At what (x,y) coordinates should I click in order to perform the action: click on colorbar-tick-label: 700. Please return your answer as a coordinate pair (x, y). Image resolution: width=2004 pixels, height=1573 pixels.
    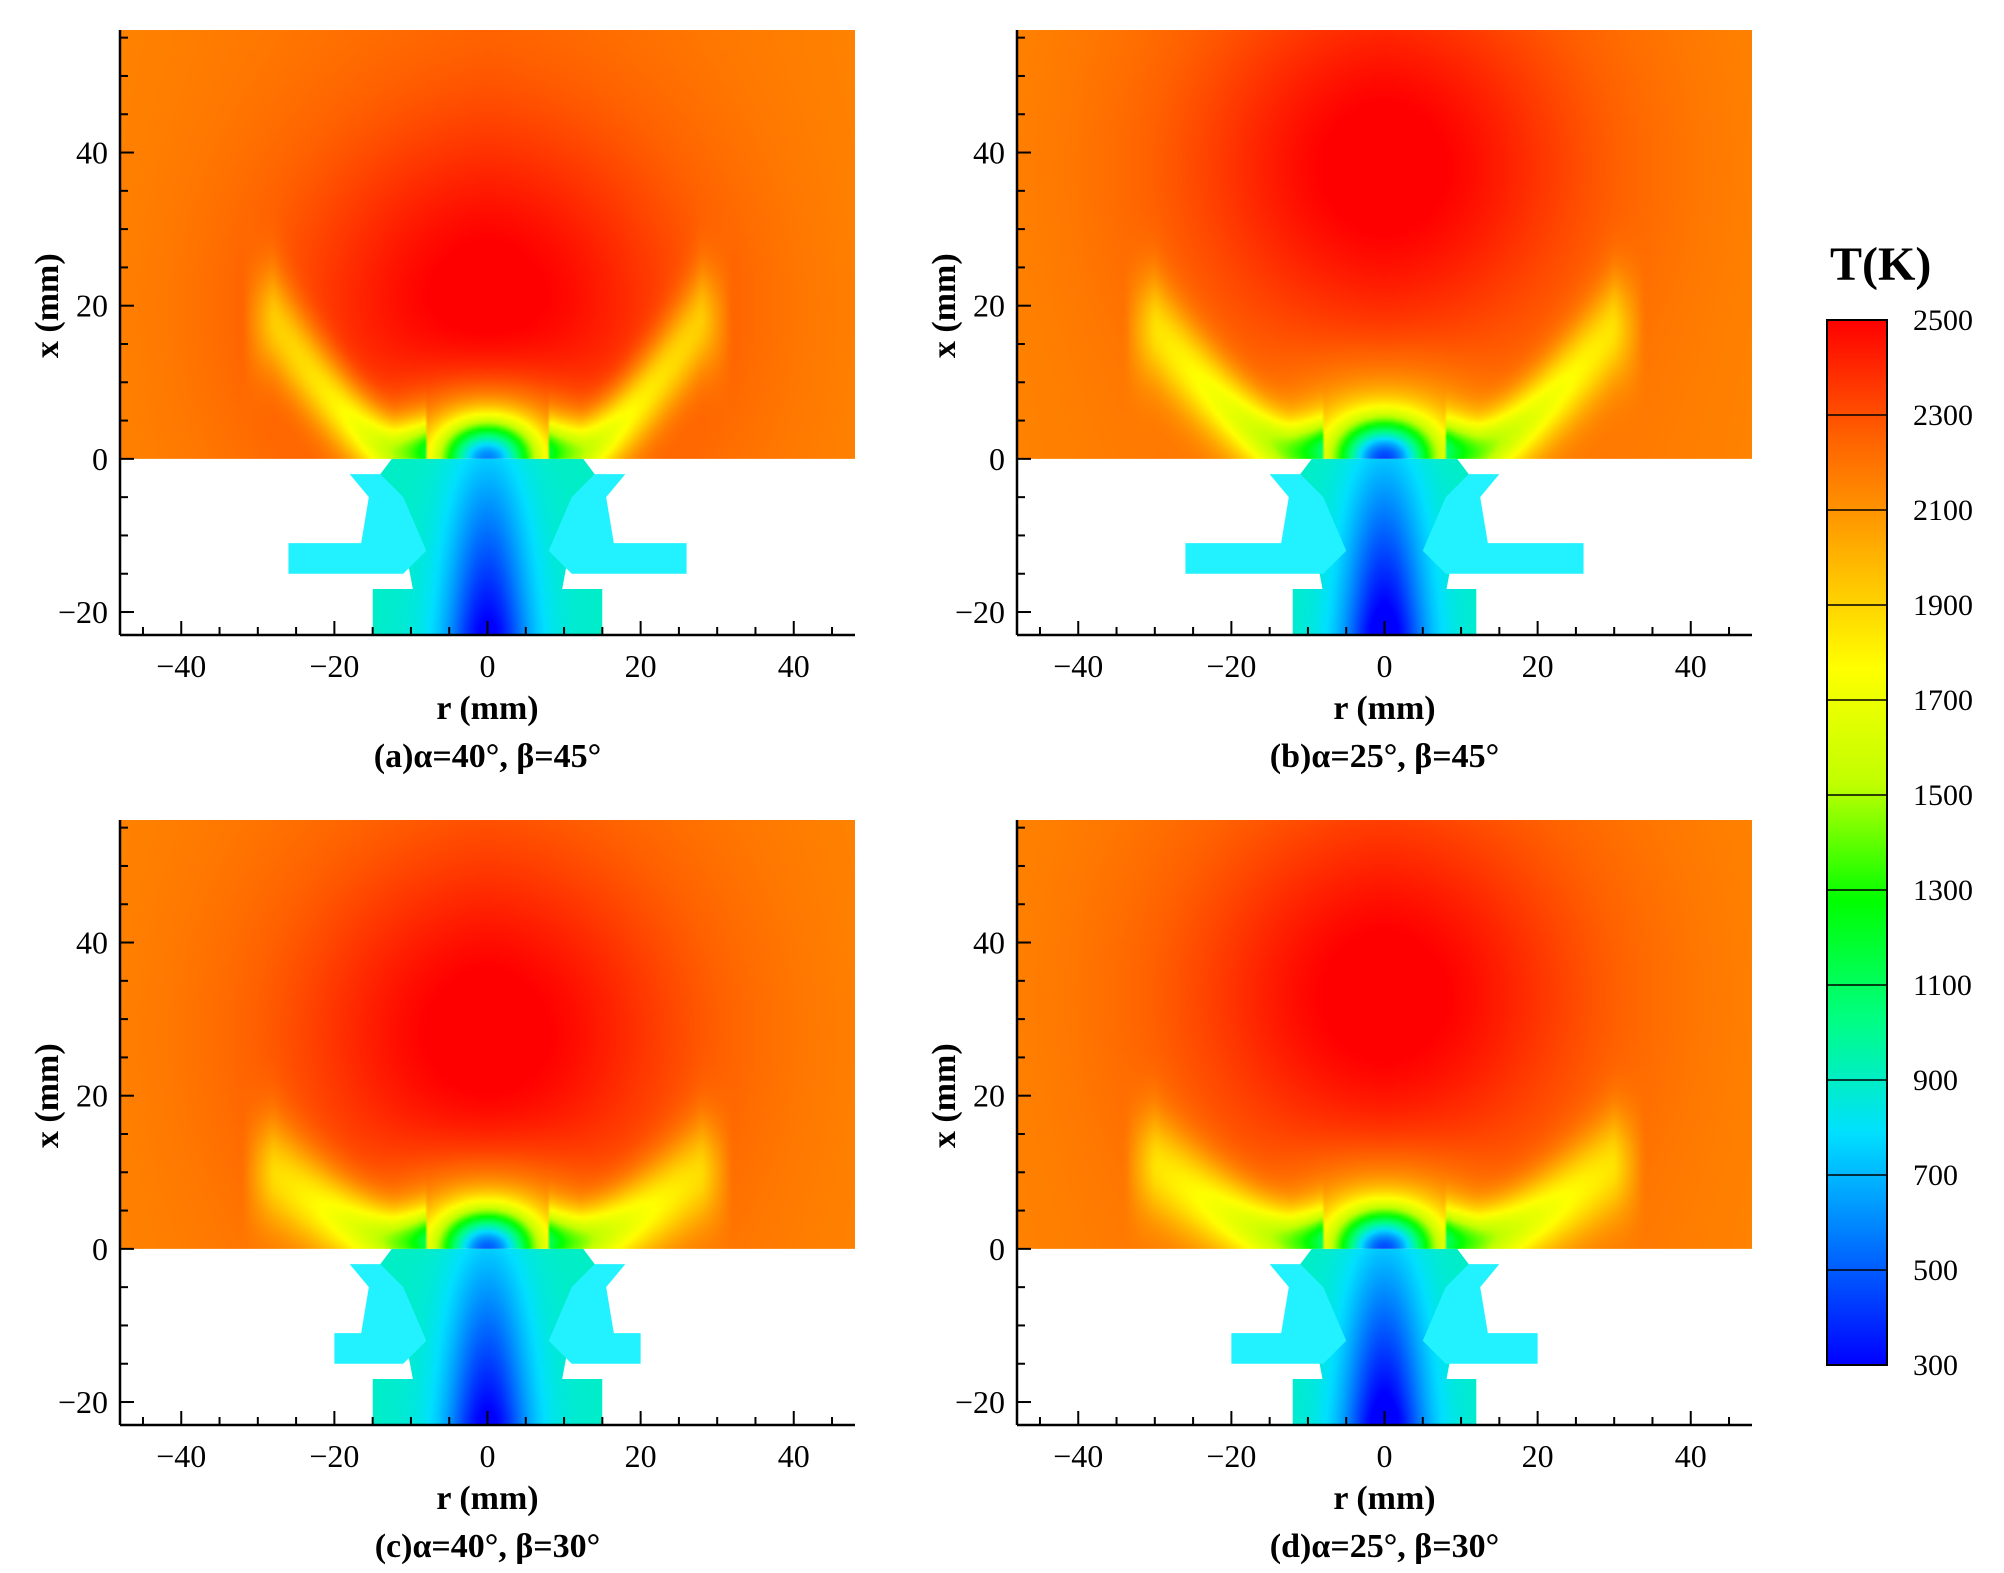
    Looking at the image, I should click on (1935, 1175).